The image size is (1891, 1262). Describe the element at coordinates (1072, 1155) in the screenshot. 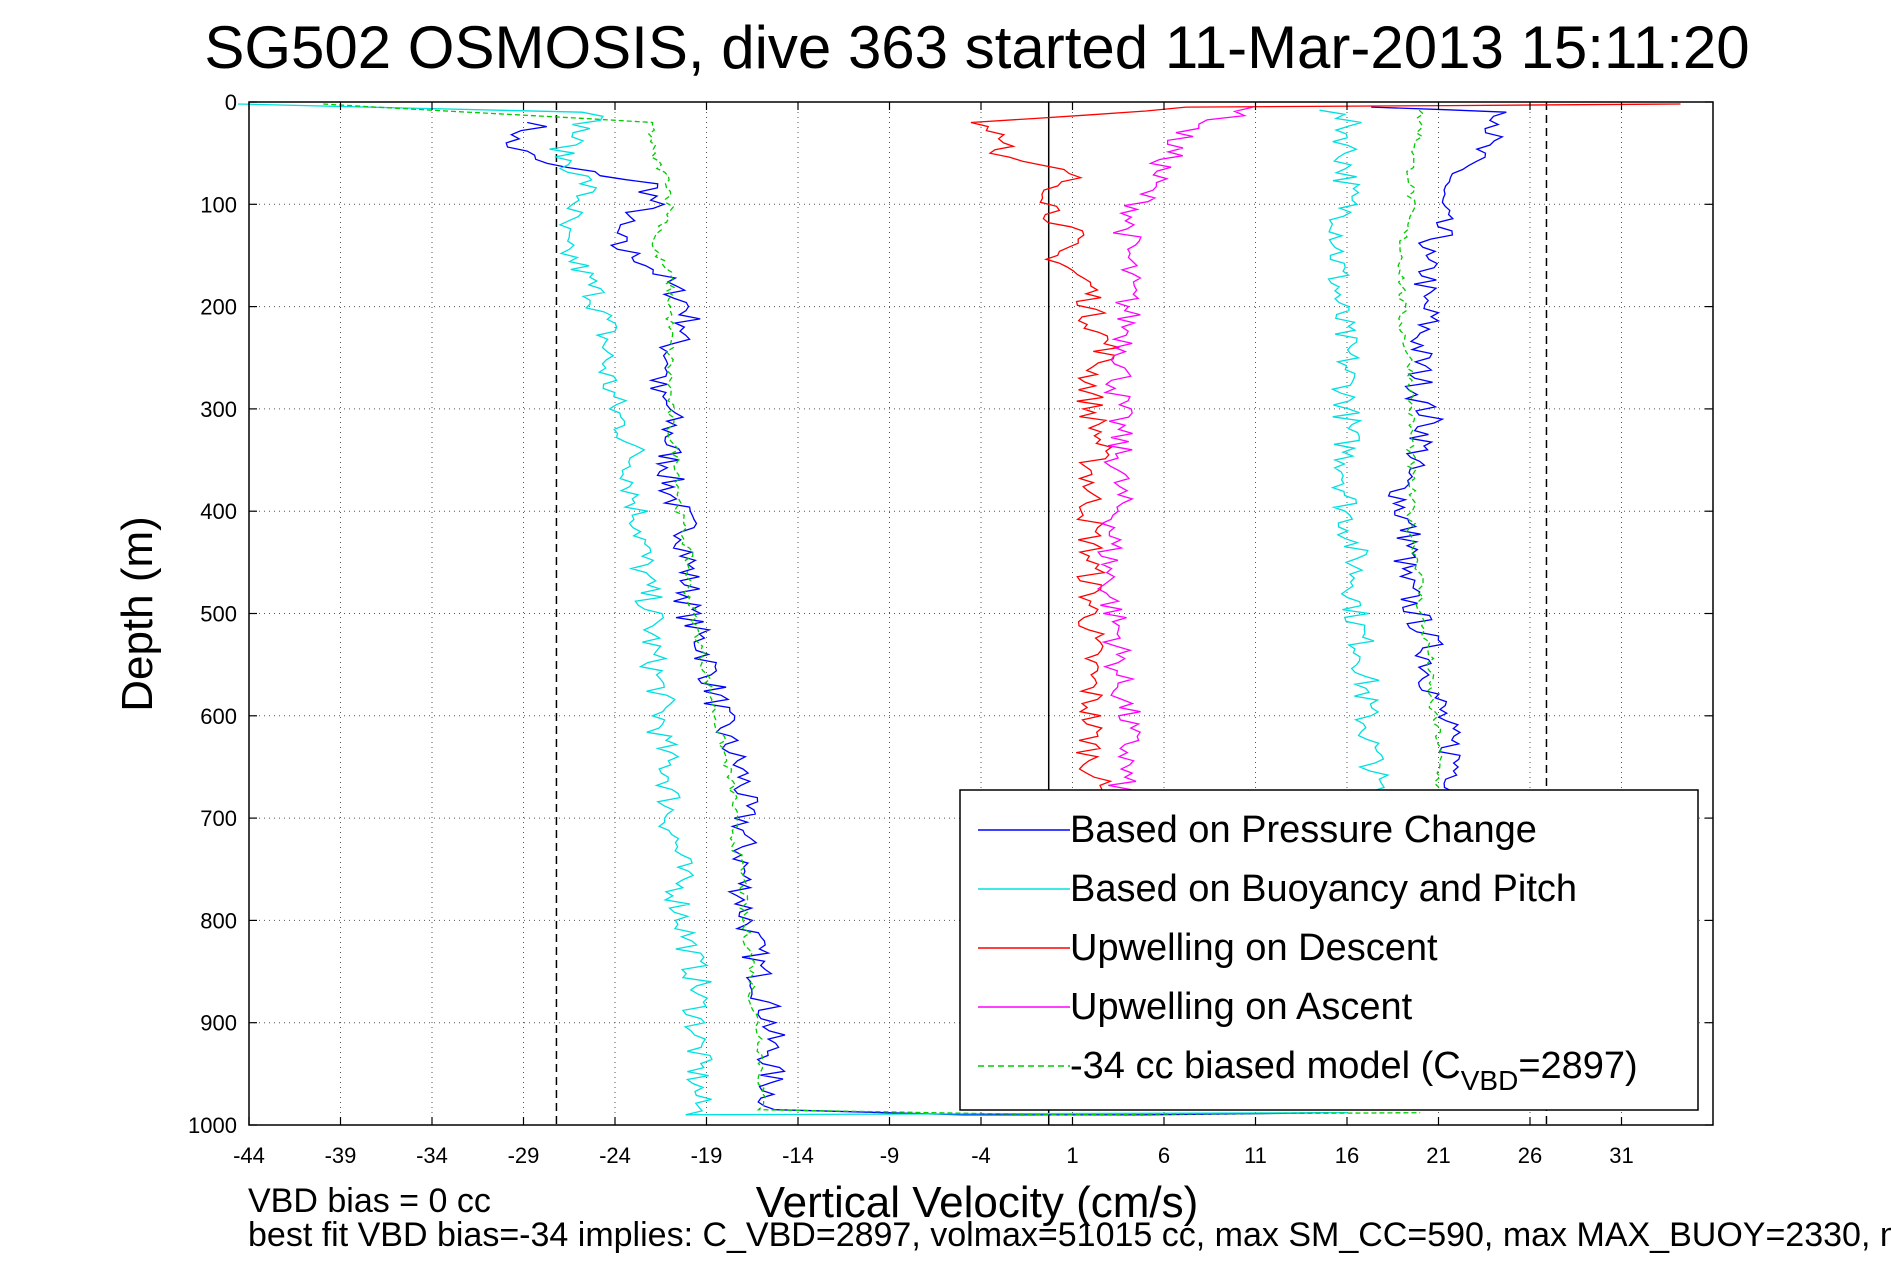

I see `x-tick-label: 1` at that location.